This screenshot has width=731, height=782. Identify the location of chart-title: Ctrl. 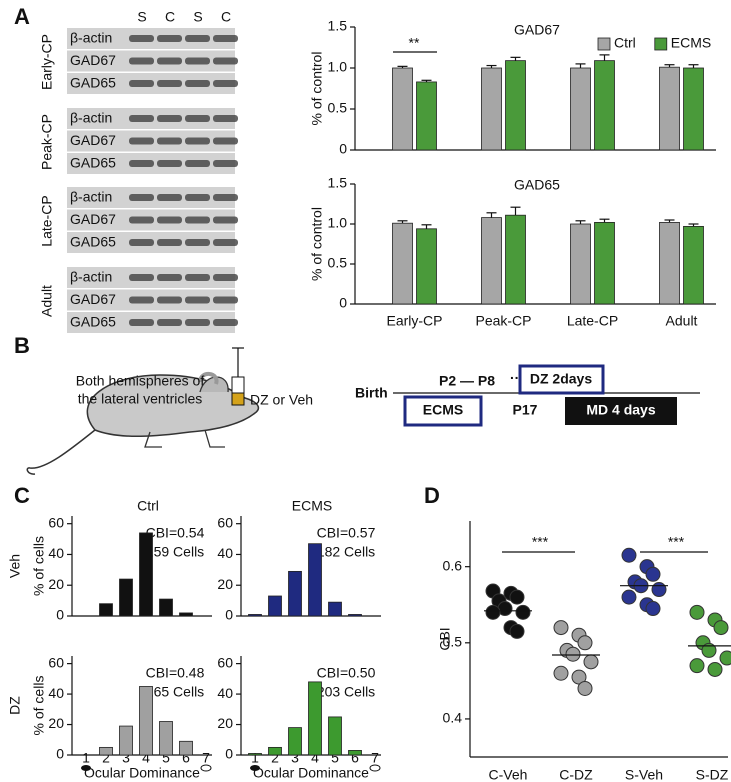
(148, 506).